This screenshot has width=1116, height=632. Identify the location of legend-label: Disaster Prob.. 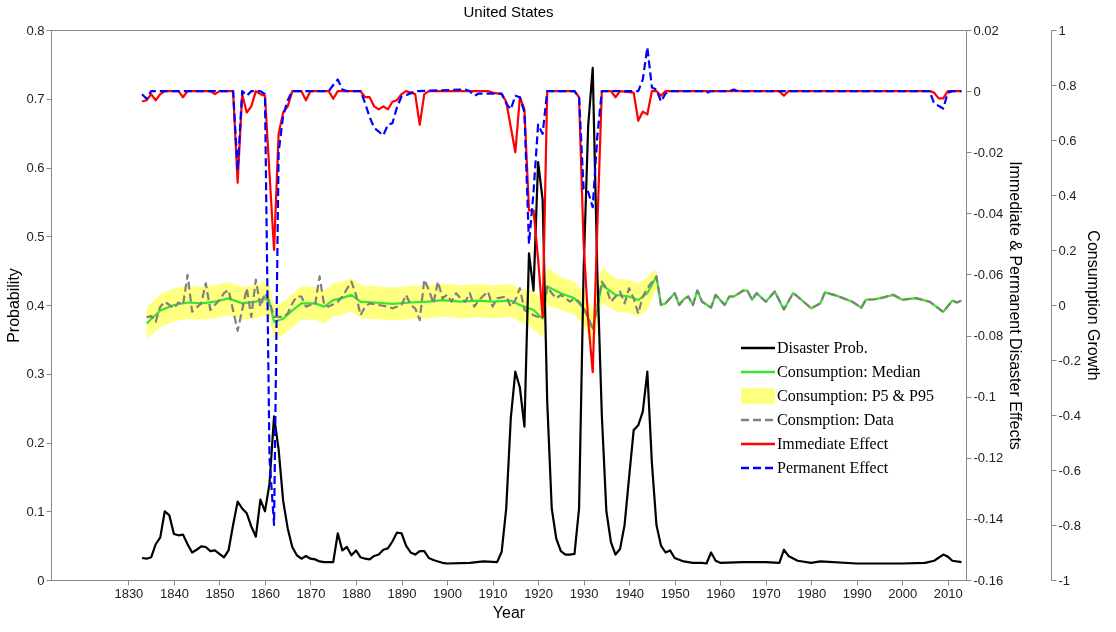
(822, 347).